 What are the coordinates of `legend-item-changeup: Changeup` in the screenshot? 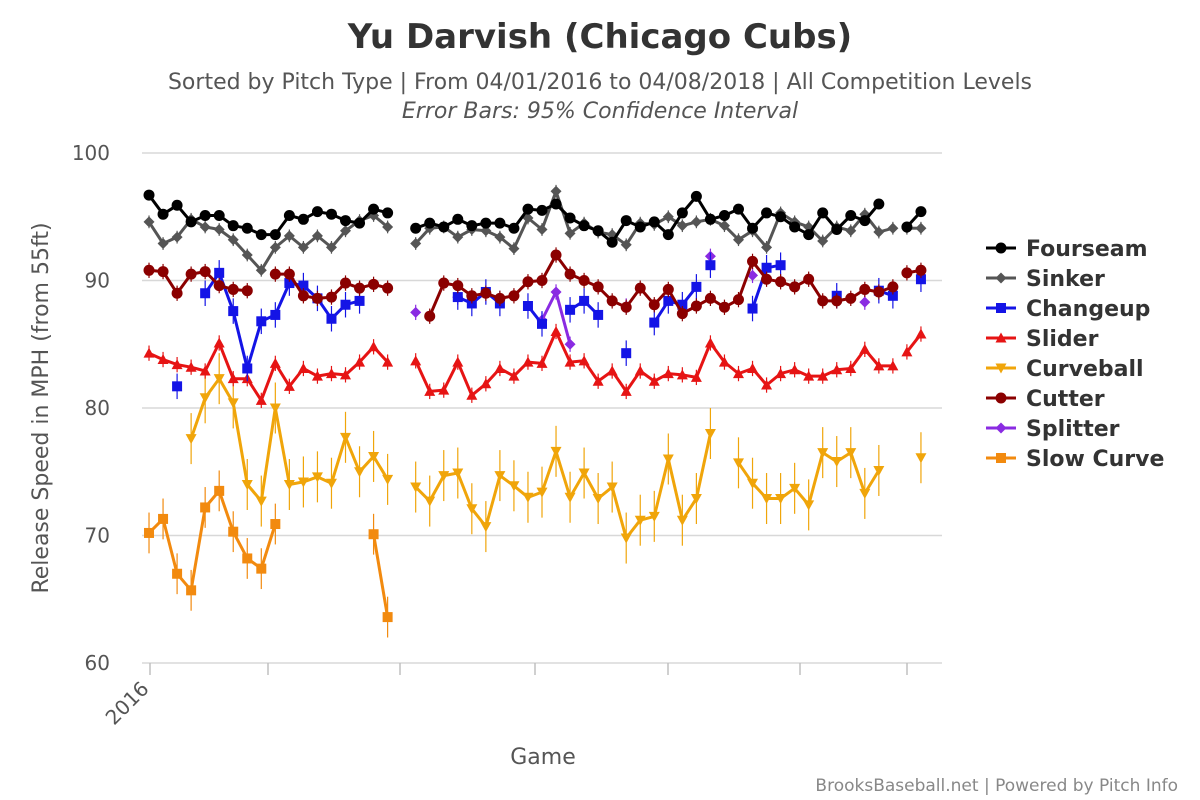 It's located at (1068, 309).